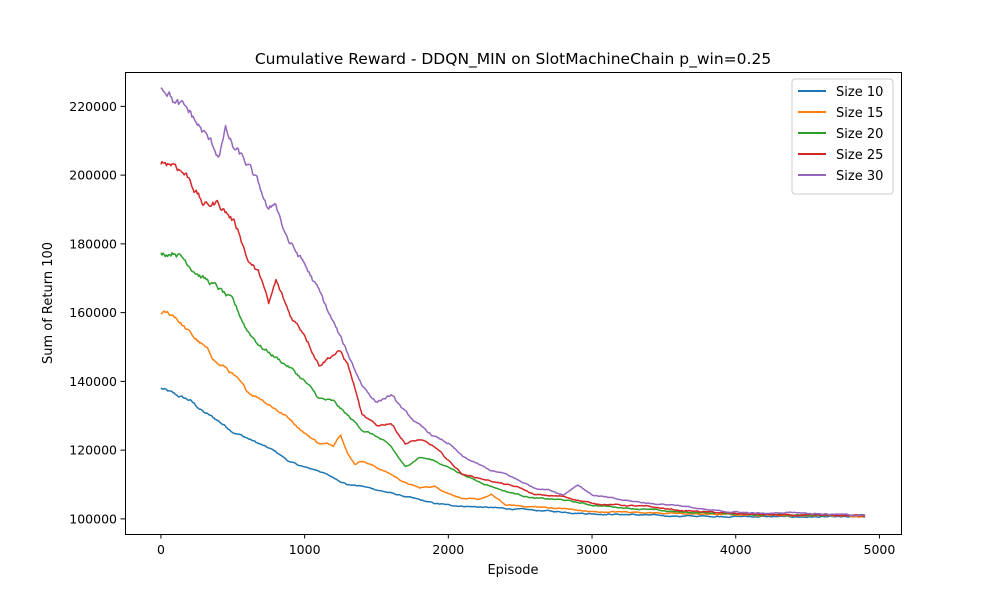 The height and width of the screenshot is (600, 1000). Describe the element at coordinates (93, 243) in the screenshot. I see `y-tick-label: 180000` at that location.